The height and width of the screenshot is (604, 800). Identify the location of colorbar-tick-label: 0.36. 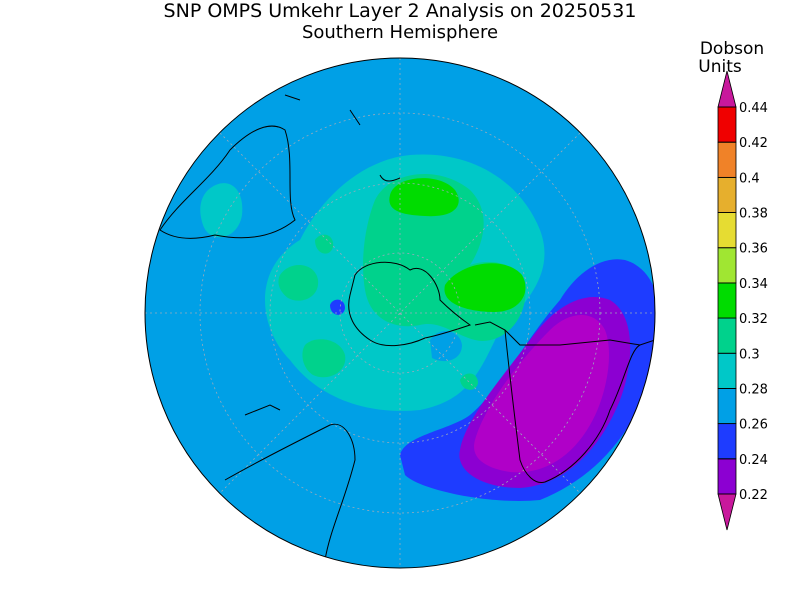
(753, 249).